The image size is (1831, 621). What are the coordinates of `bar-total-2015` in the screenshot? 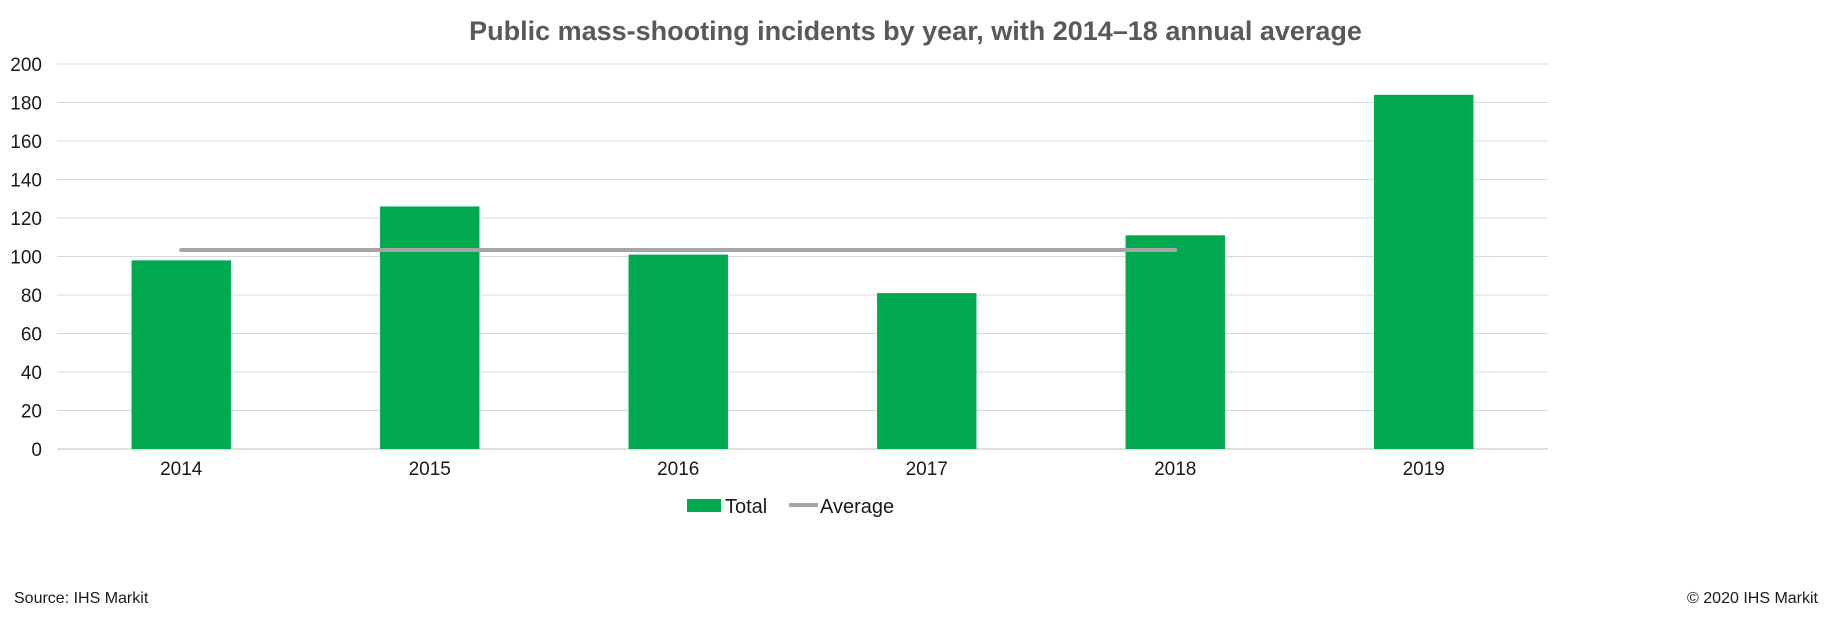 It's located at (430, 327).